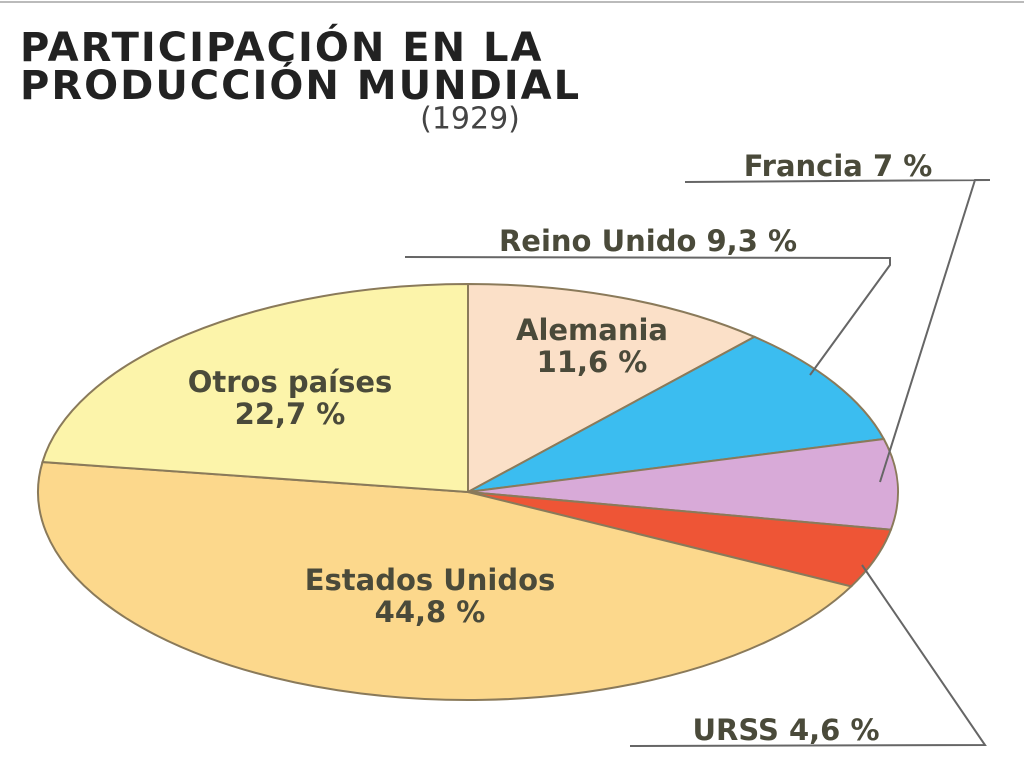  What do you see at coordinates (786, 730) in the screenshot?
I see `slice-label: URSS 4,6 %` at bounding box center [786, 730].